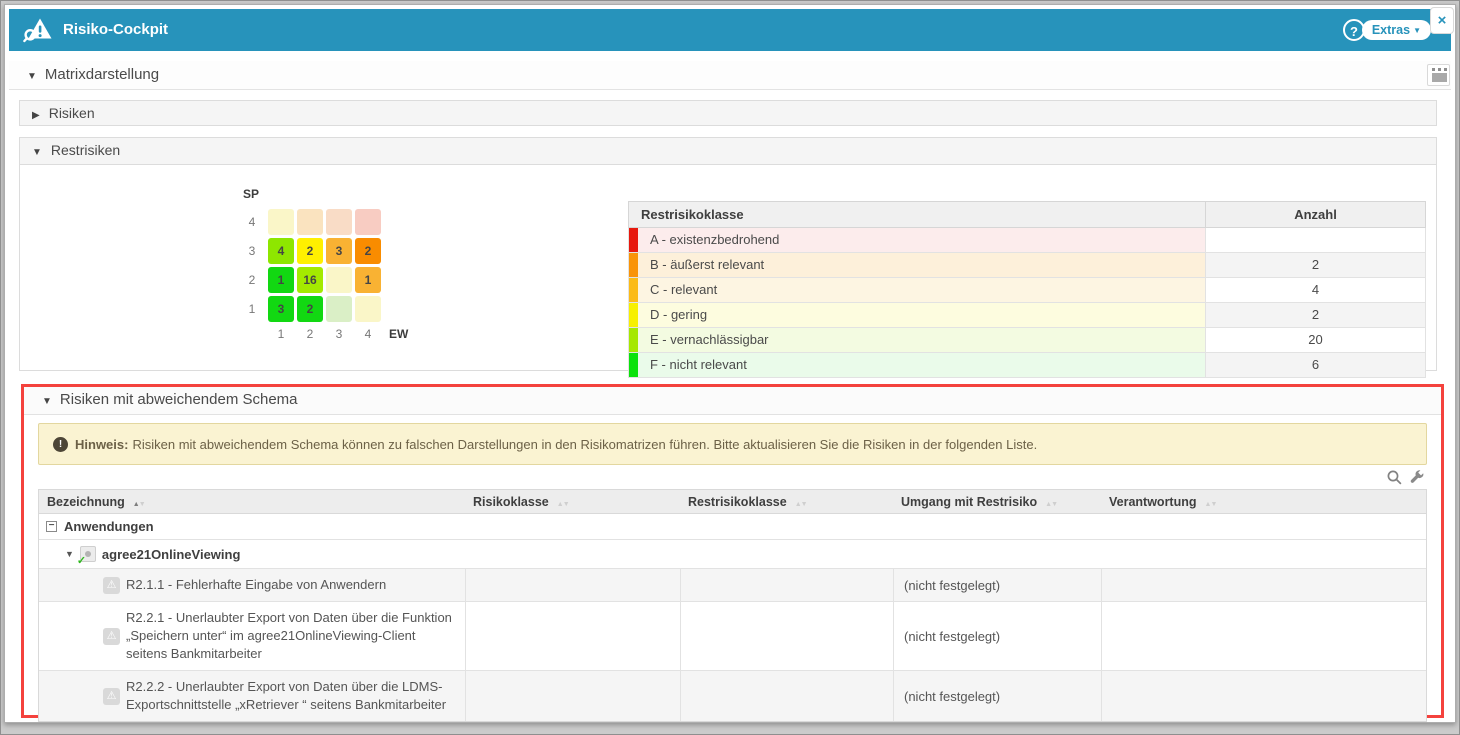  Describe the element at coordinates (281, 251) in the screenshot. I see `matrix-cell: 4` at that location.